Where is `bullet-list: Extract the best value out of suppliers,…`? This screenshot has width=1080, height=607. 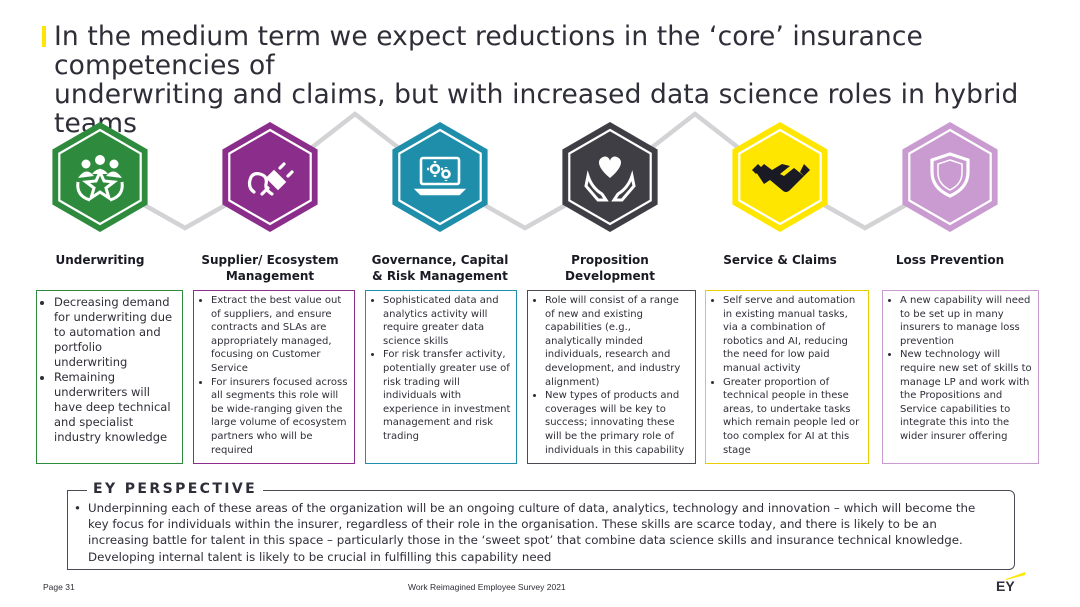 bullet-list: Extract the best value out of suppliers,… is located at coordinates (273, 375).